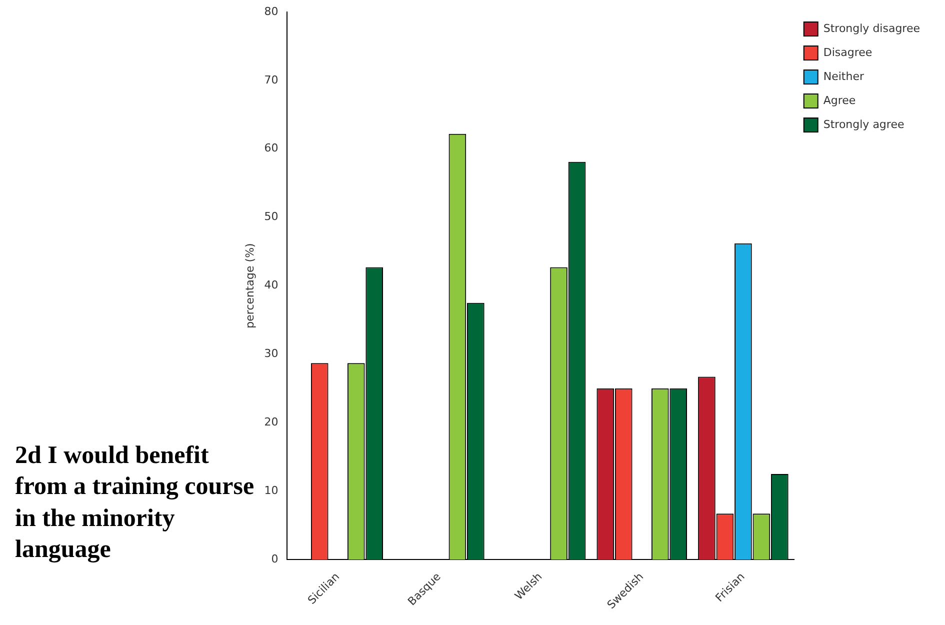  What do you see at coordinates (871, 28) in the screenshot?
I see `legend-label: Strongly disagree` at bounding box center [871, 28].